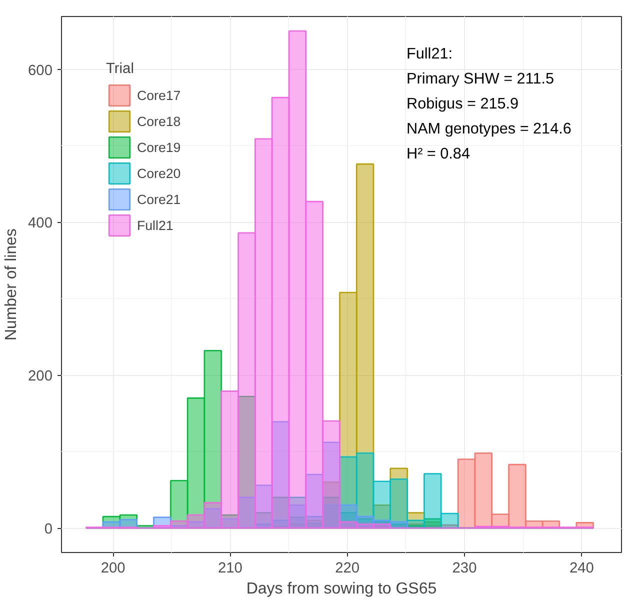 This screenshot has width=631, height=600. What do you see at coordinates (464, 568) in the screenshot?
I see `x-tick-label: 230` at bounding box center [464, 568].